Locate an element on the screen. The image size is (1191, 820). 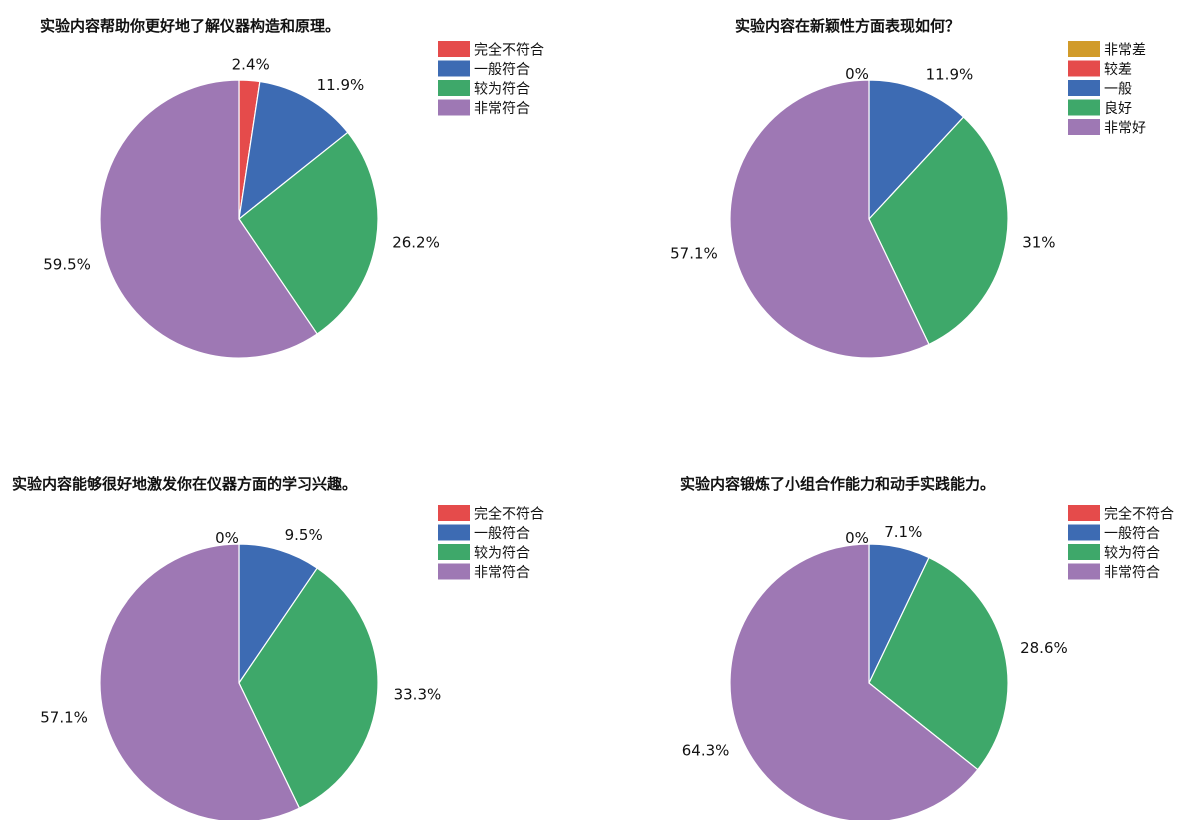
pie-value-label: 9.5% is located at coordinates (304, 535).